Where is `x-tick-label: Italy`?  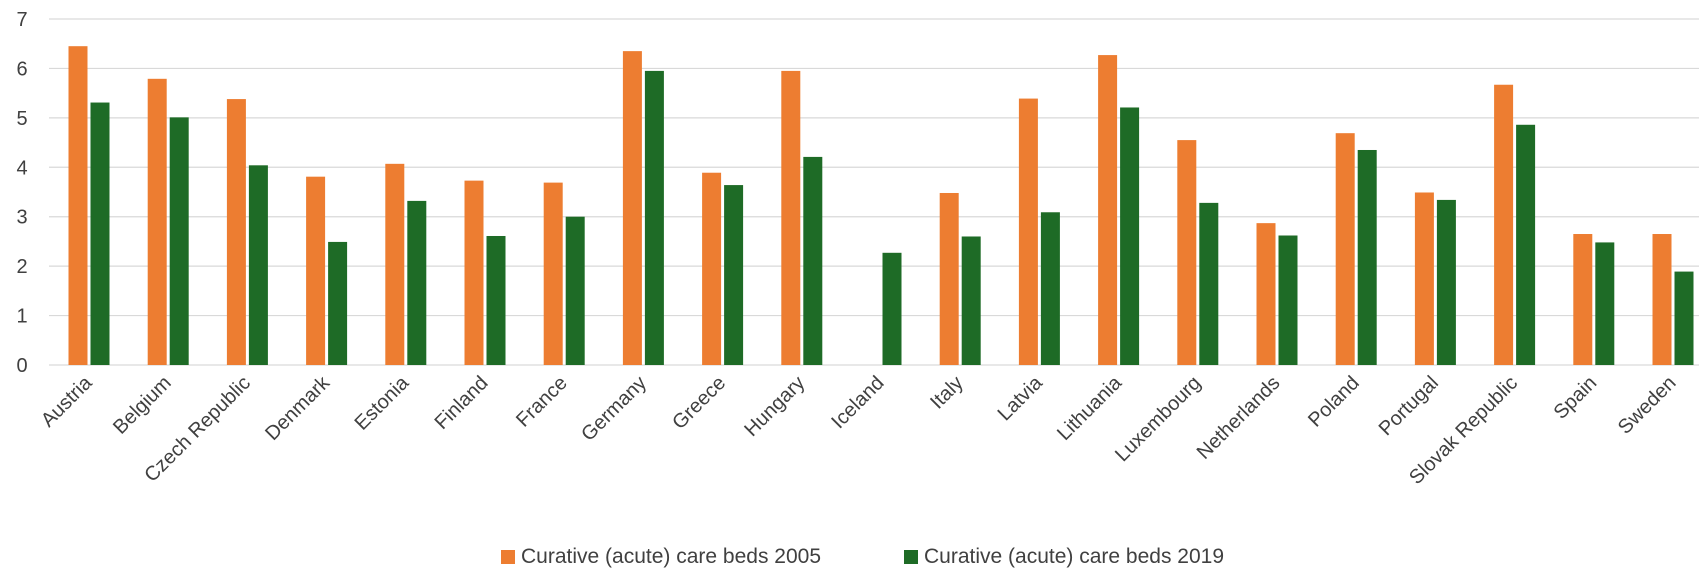 x-tick-label: Italy is located at coordinates (946, 392).